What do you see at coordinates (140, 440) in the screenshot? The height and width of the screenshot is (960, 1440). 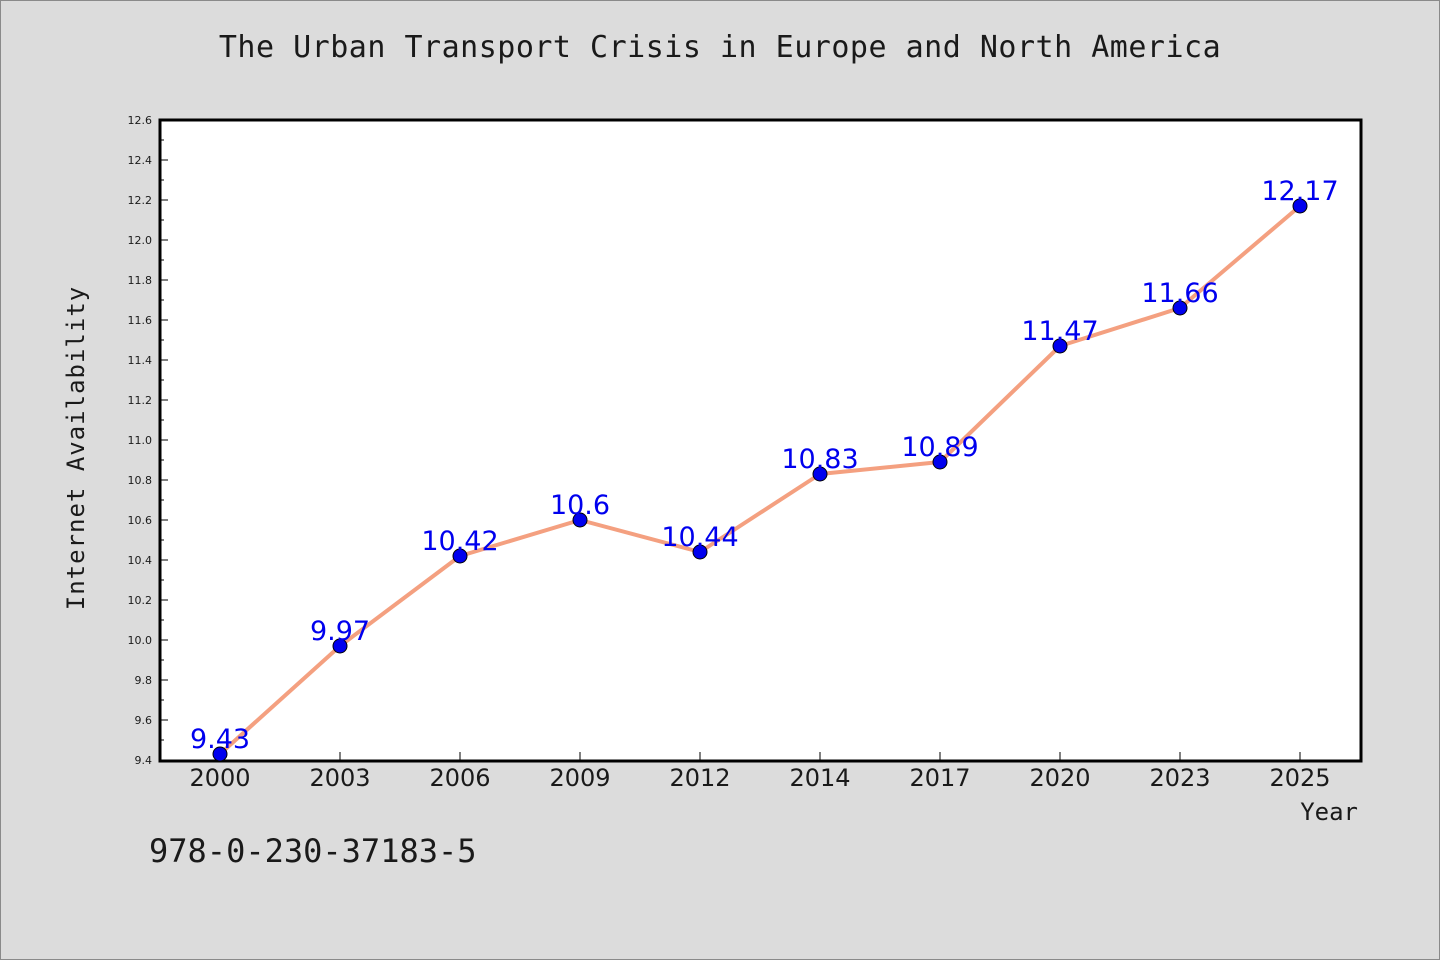 I see `y-tick-label: 11.0` at bounding box center [140, 440].